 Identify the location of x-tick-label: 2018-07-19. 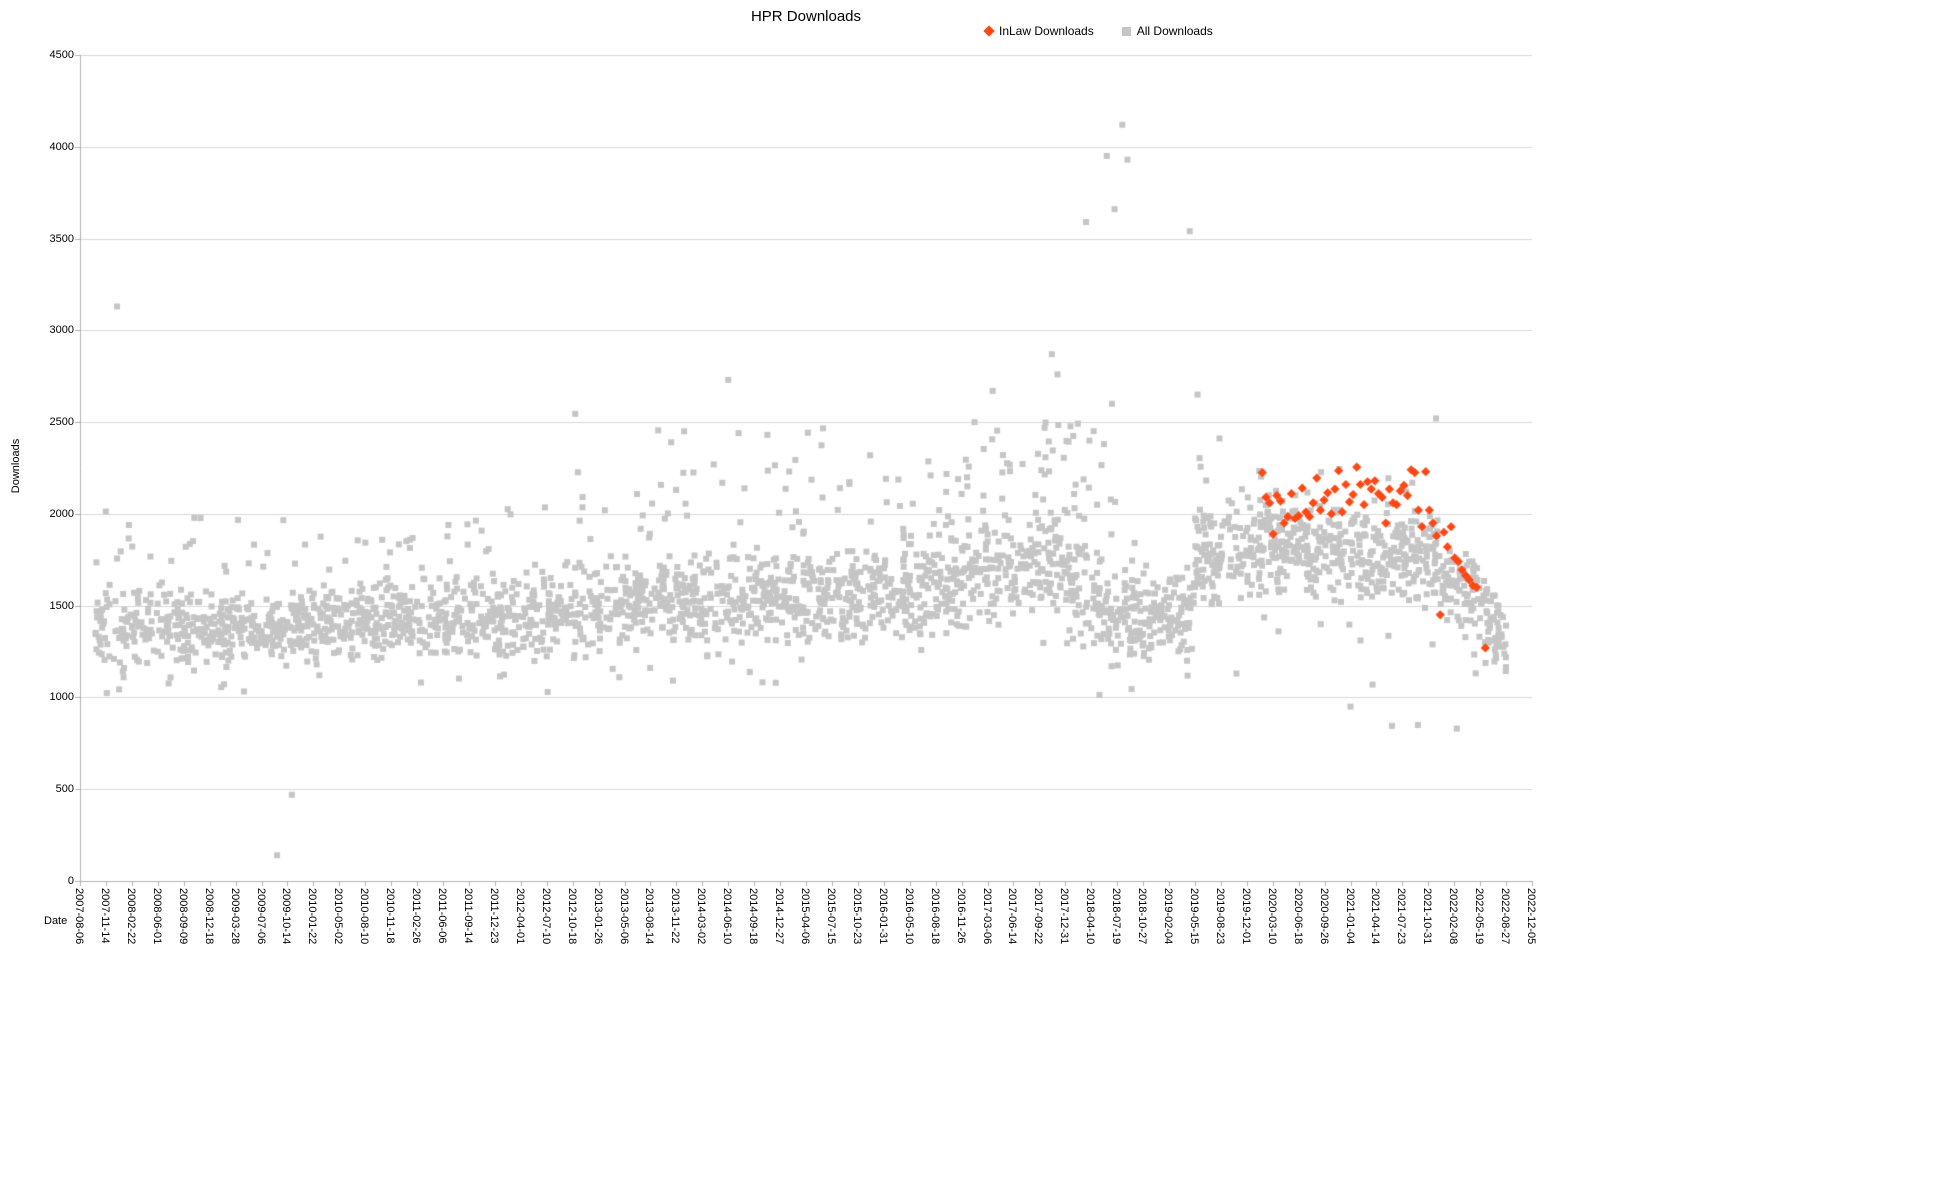
(1116, 916).